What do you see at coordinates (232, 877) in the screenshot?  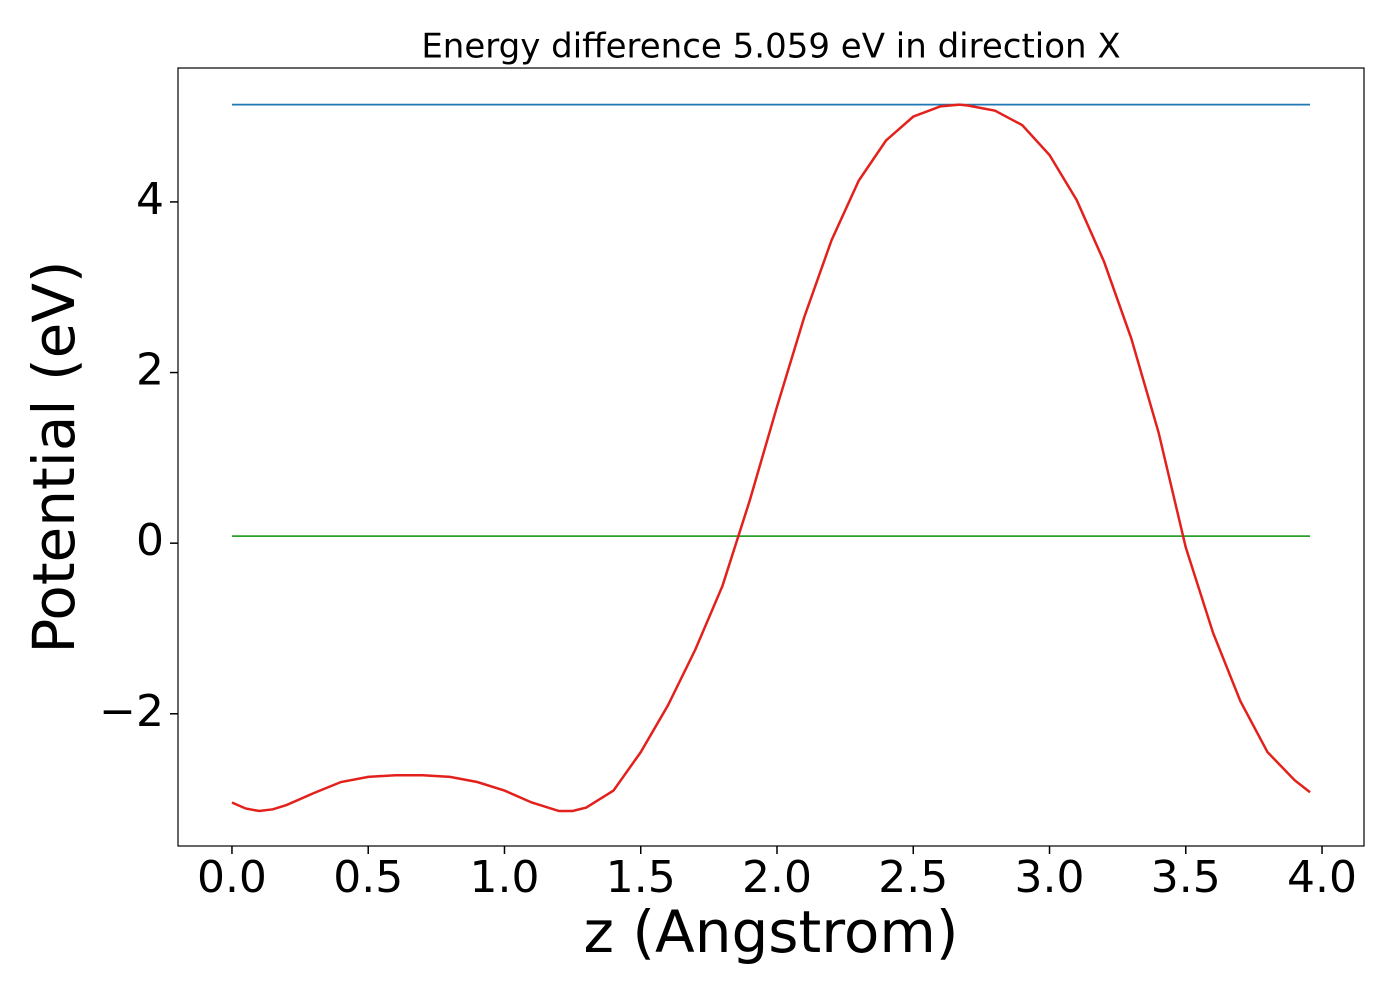 I see `x-tick-label: 0.0` at bounding box center [232, 877].